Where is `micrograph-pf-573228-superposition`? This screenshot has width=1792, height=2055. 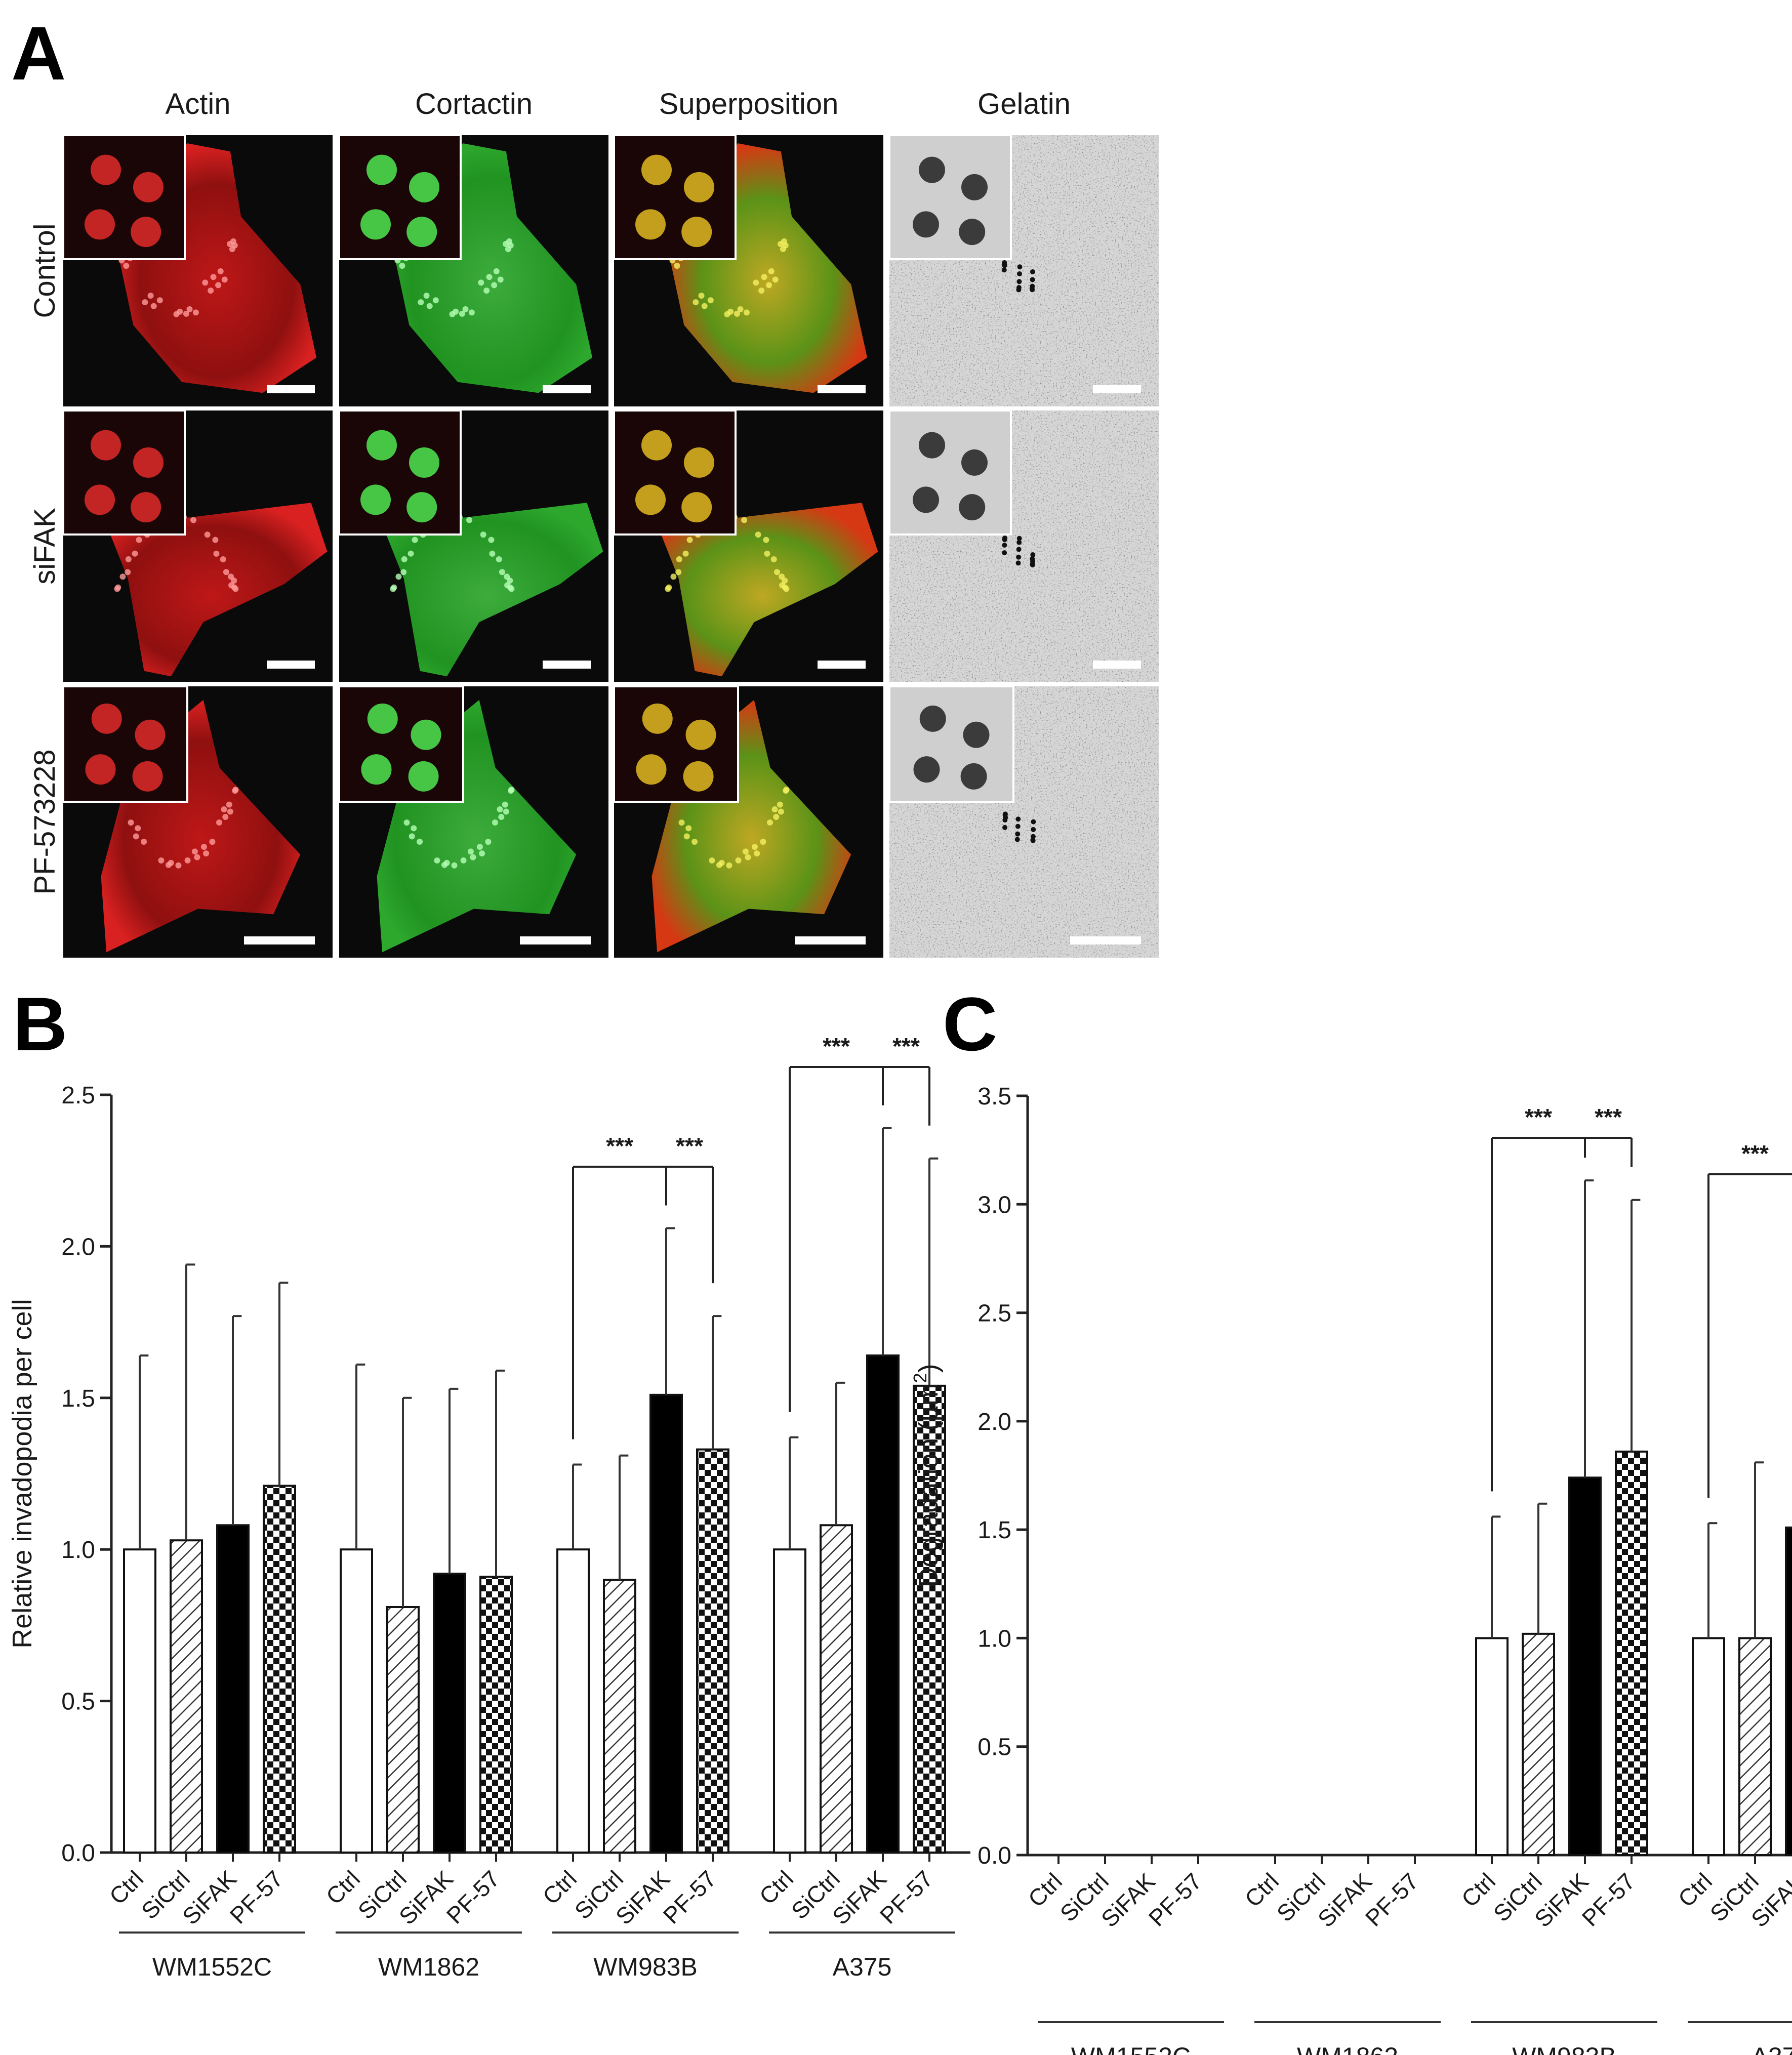 micrograph-pf-573228-superposition is located at coordinates (748, 822).